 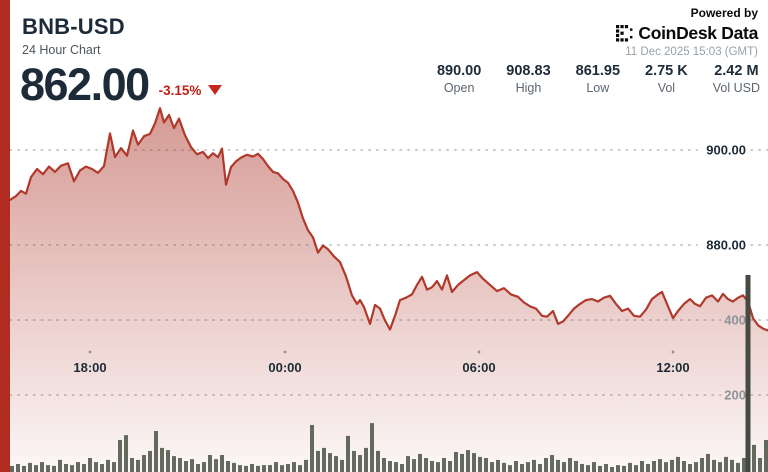 What do you see at coordinates (85, 84) in the screenshot?
I see `last-price: 862.00` at bounding box center [85, 84].